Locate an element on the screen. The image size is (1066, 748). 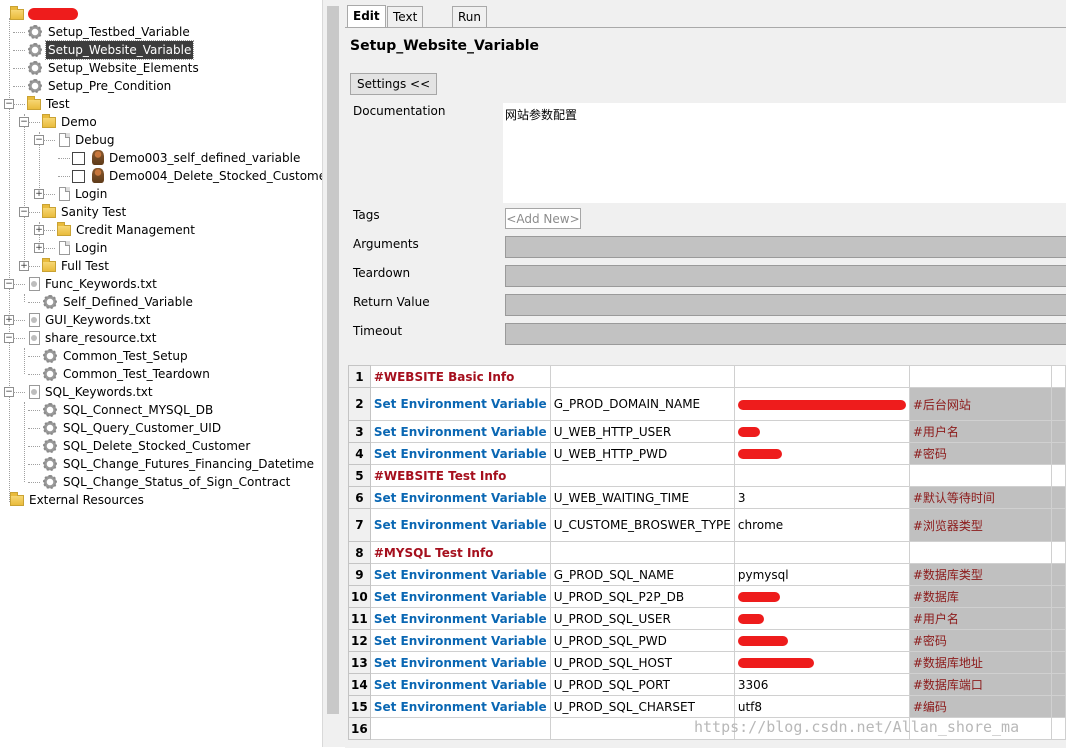
variable-name-cell: U_WEB_HTTP_USER is located at coordinates (642, 431).